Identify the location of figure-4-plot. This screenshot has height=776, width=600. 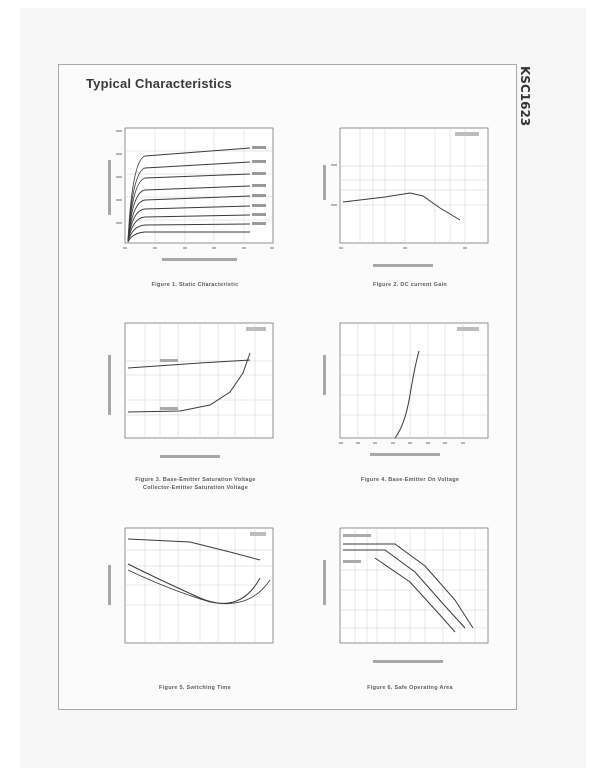
(406, 389).